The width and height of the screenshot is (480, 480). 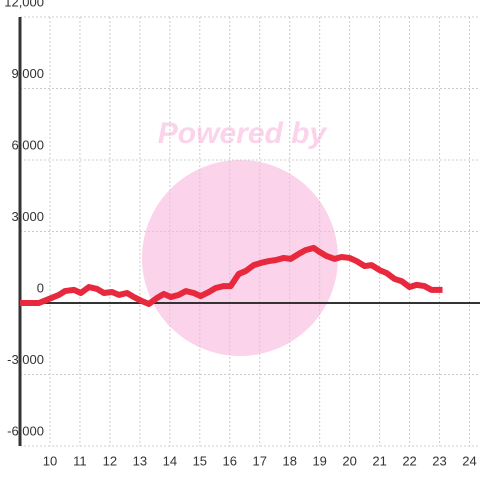 I want to click on y-tick-label: 6,000, so click(x=27, y=144).